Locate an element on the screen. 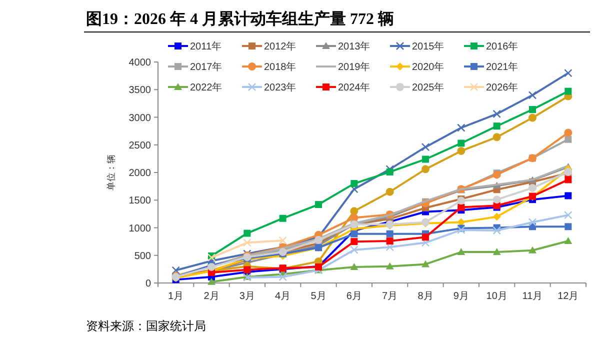 Image resolution: width=611 pixels, height=345 pixels. x-tick-label: 3月 is located at coordinates (247, 296).